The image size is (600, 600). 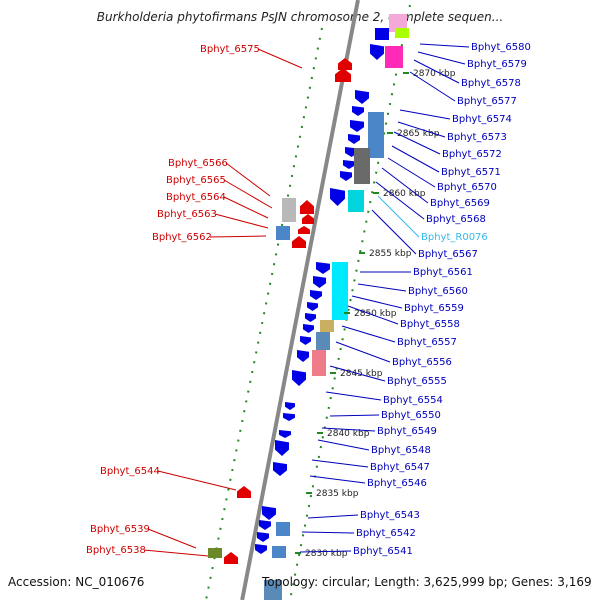 What do you see at coordinates (448, 254) in the screenshot?
I see `right-gene-label: Bphyt_6567` at bounding box center [448, 254].